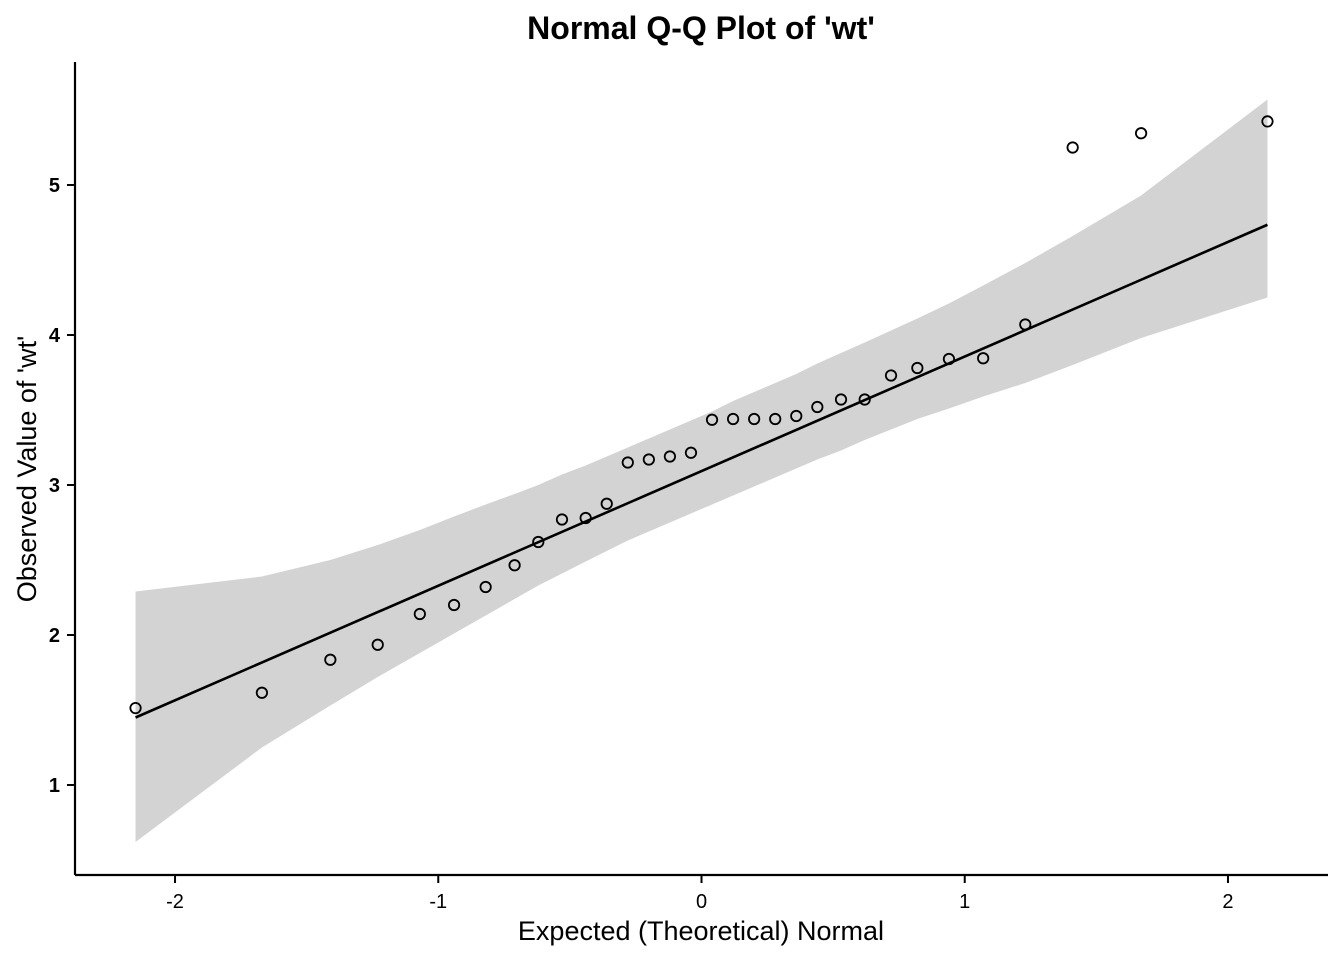 This screenshot has width=1344, height=960. Describe the element at coordinates (1227, 902) in the screenshot. I see `x-tick-label: 2` at that location.